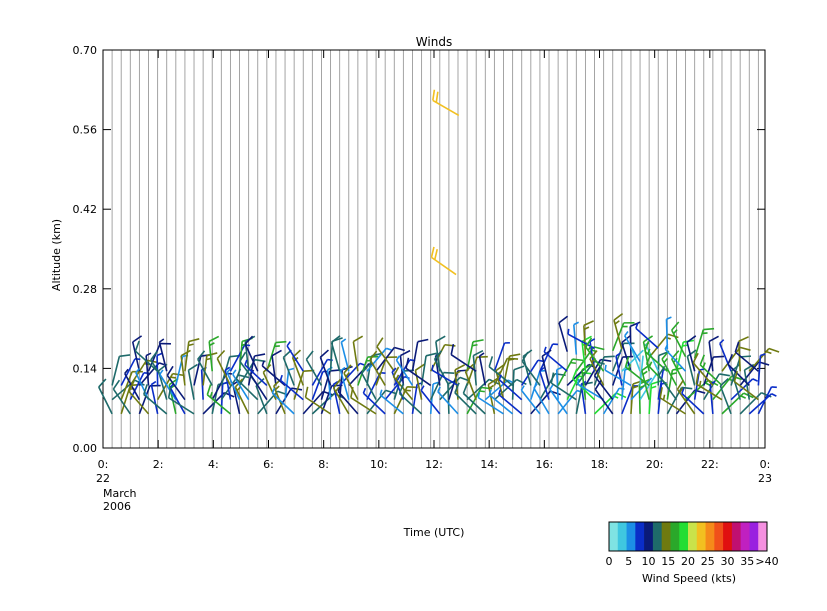  What do you see at coordinates (268, 464) in the screenshot?
I see `x-tick-label: 6:` at bounding box center [268, 464].